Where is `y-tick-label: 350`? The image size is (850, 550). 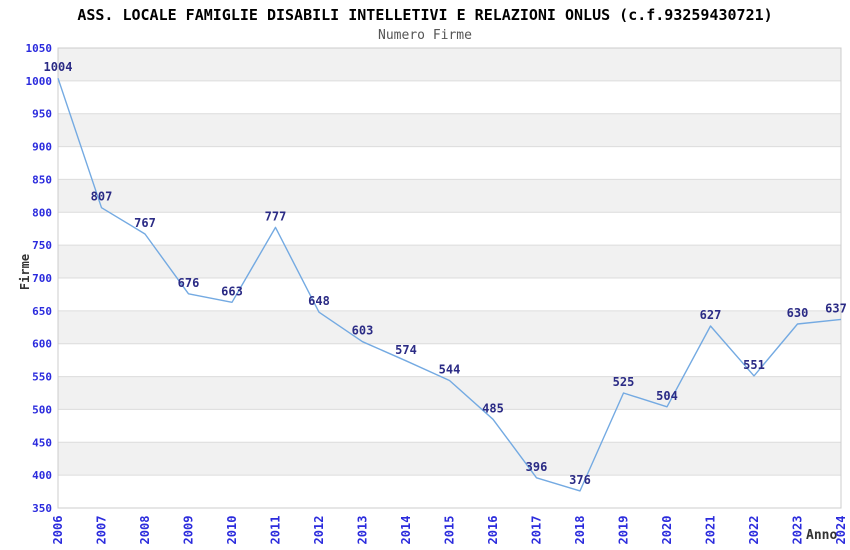
y-tick-label: 350 is located at coordinates (42, 508).